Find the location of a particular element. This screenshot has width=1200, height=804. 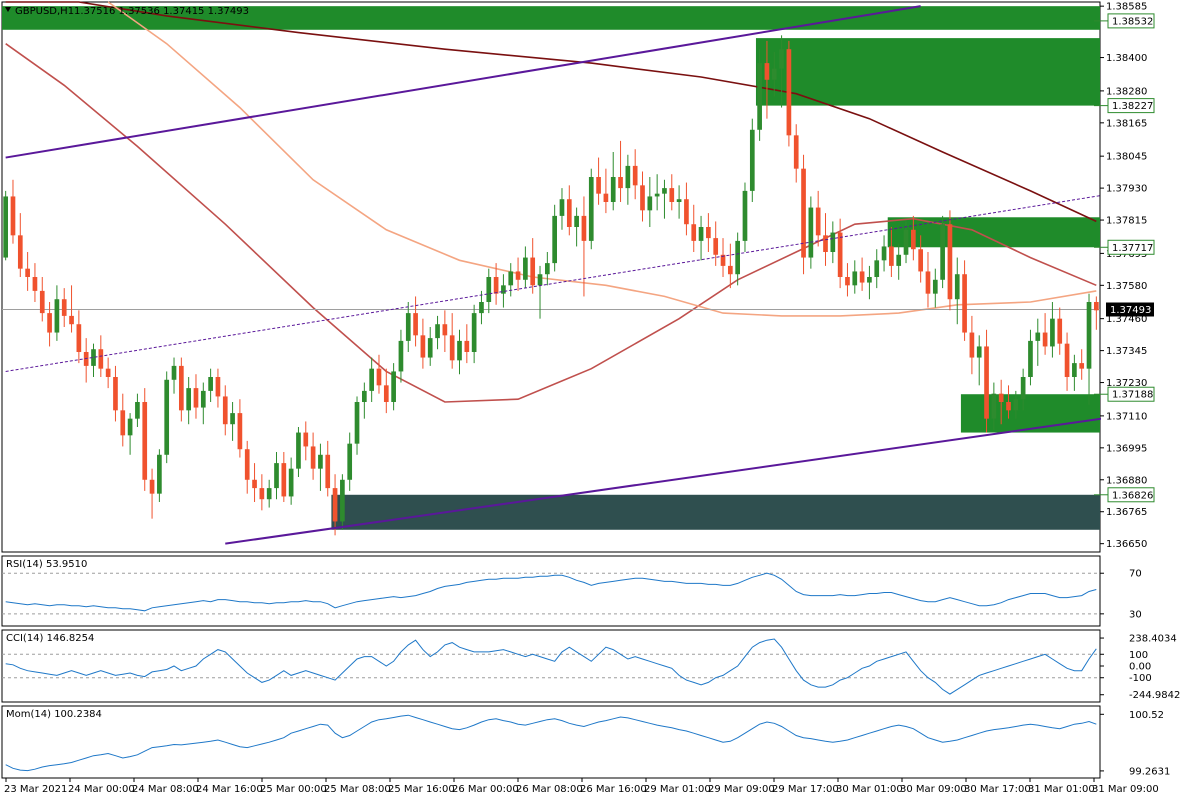

mom-panel: Mom(14) 100.2384 100.52 99.2631 is located at coordinates (585, 742).